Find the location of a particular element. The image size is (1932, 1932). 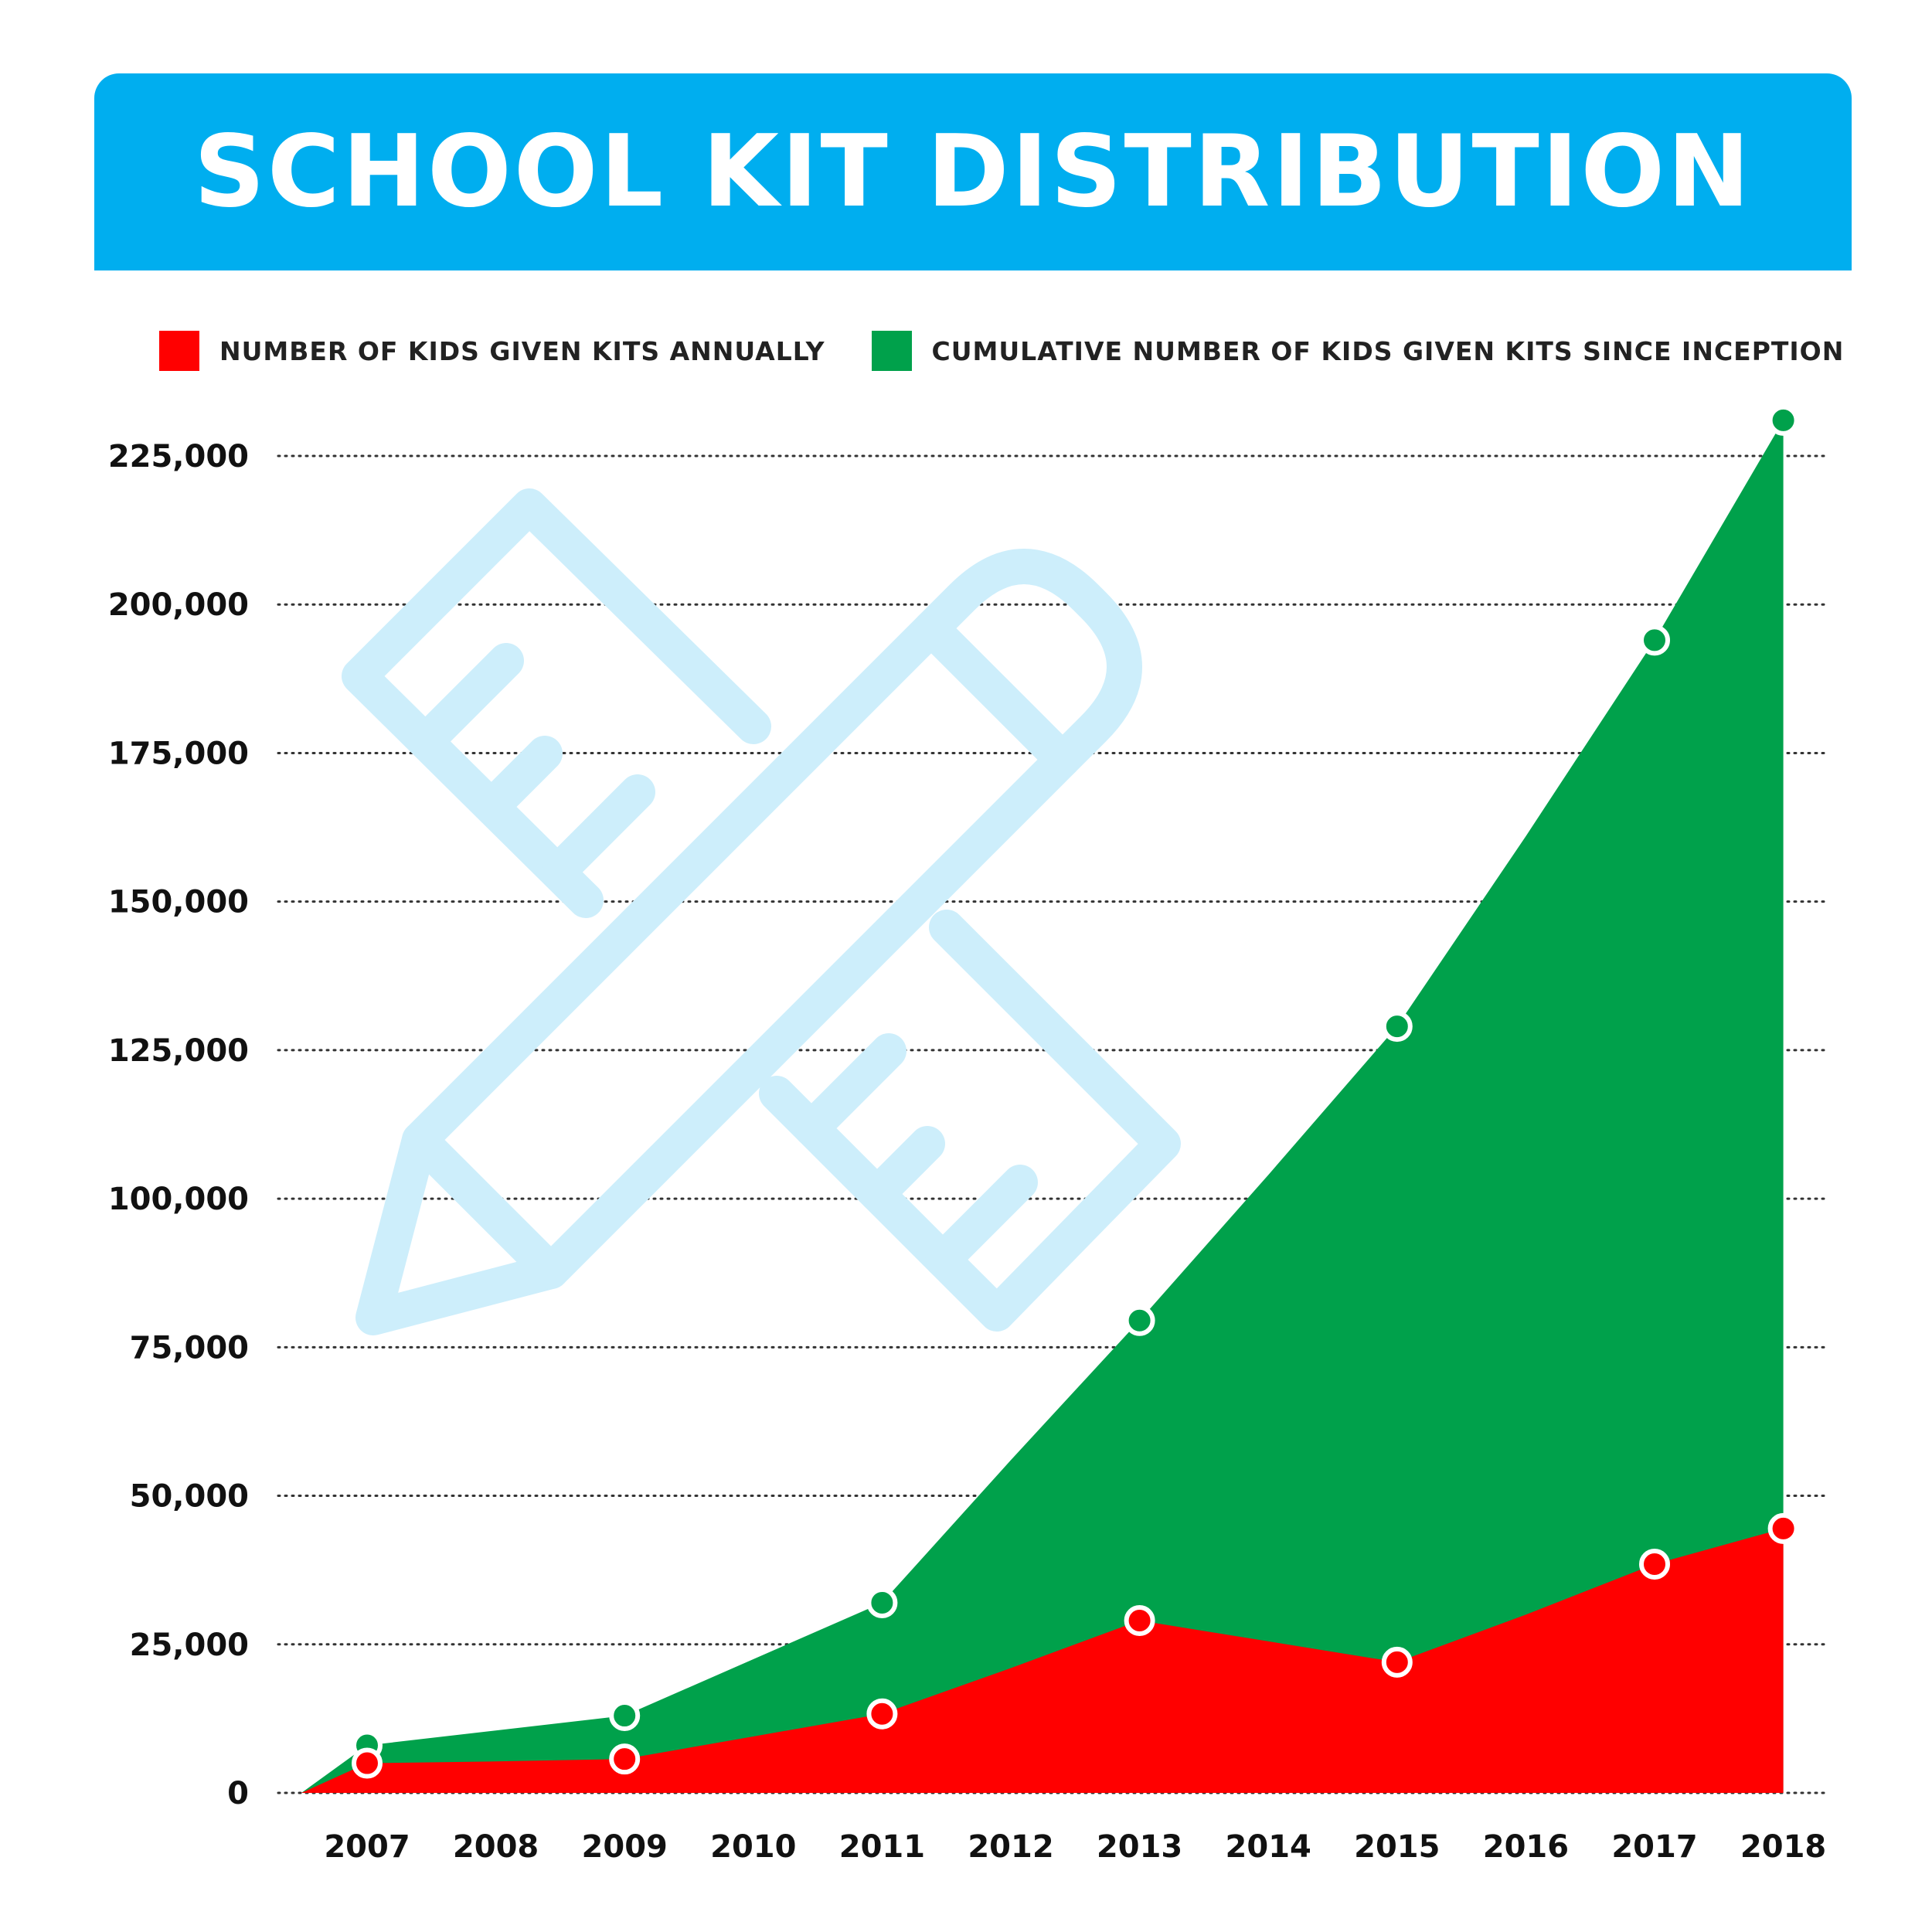

x-tick-label: 2017 is located at coordinates (1654, 1847).